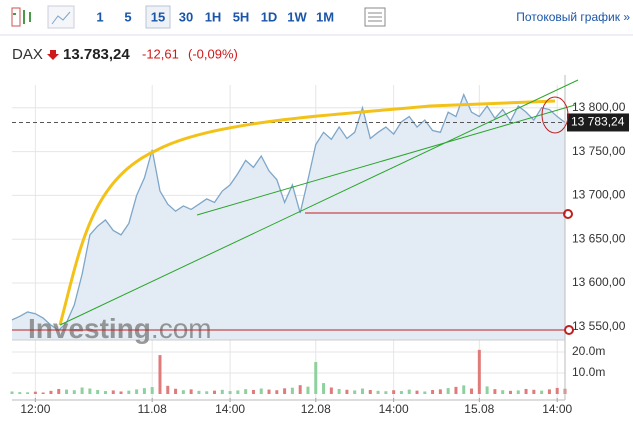 This screenshot has width=633, height=427. I want to click on price: 13.783,24, so click(96, 54).